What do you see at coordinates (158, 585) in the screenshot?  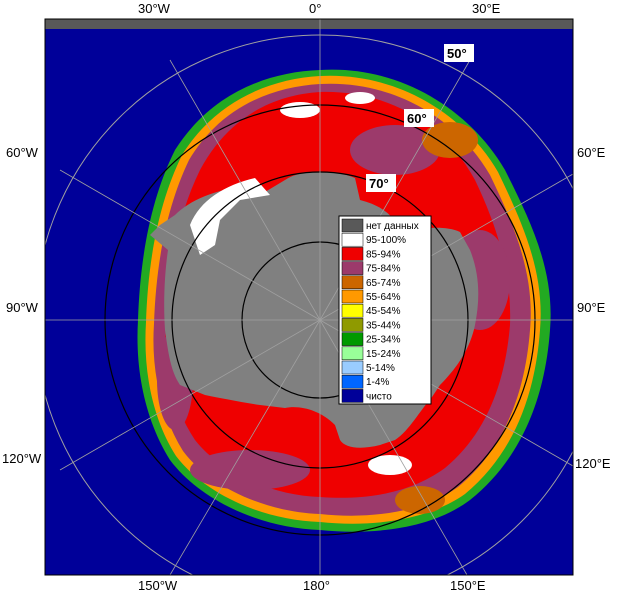 I see `label-bottom-150w: 150°W` at bounding box center [158, 585].